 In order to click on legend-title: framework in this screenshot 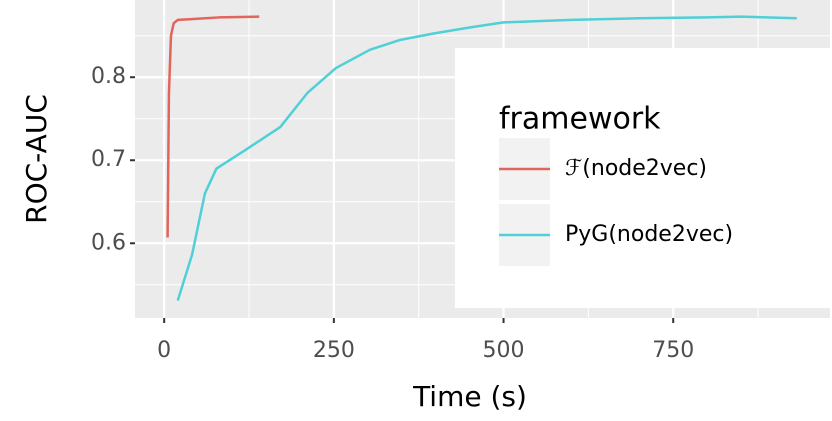, I will do `click(580, 119)`.